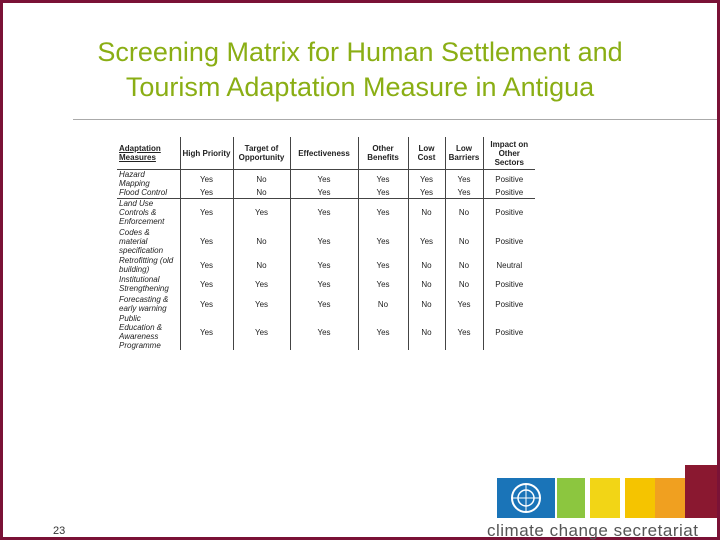 Image resolution: width=720 pixels, height=541 pixels. I want to click on measure-cell: Public Education & Awareness Programme, so click(141, 332).